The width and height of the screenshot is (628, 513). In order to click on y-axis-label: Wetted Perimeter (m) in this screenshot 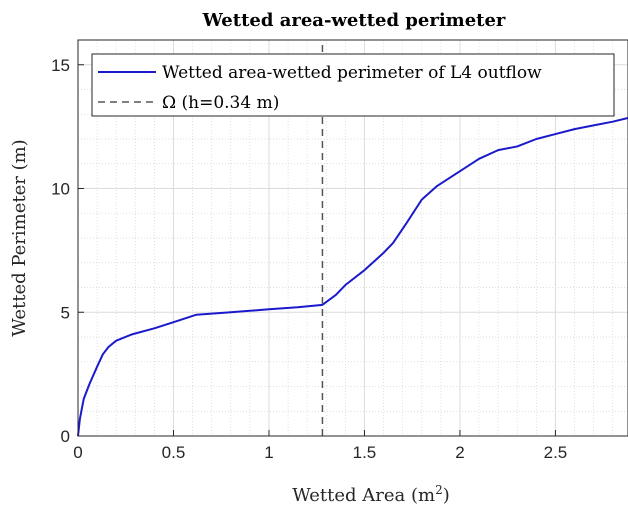, I will do `click(19, 237)`.